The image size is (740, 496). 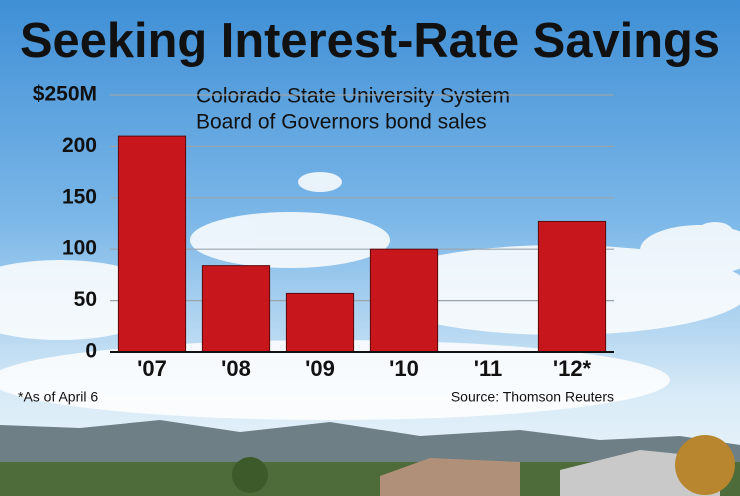 What do you see at coordinates (488, 368) in the screenshot?
I see `x-tick-label: '11` at bounding box center [488, 368].